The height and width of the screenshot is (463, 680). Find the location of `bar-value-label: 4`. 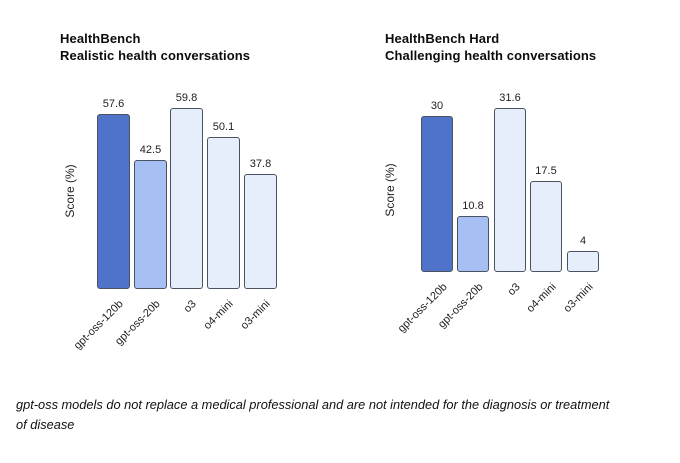

bar-value-label: 4 is located at coordinates (583, 241).